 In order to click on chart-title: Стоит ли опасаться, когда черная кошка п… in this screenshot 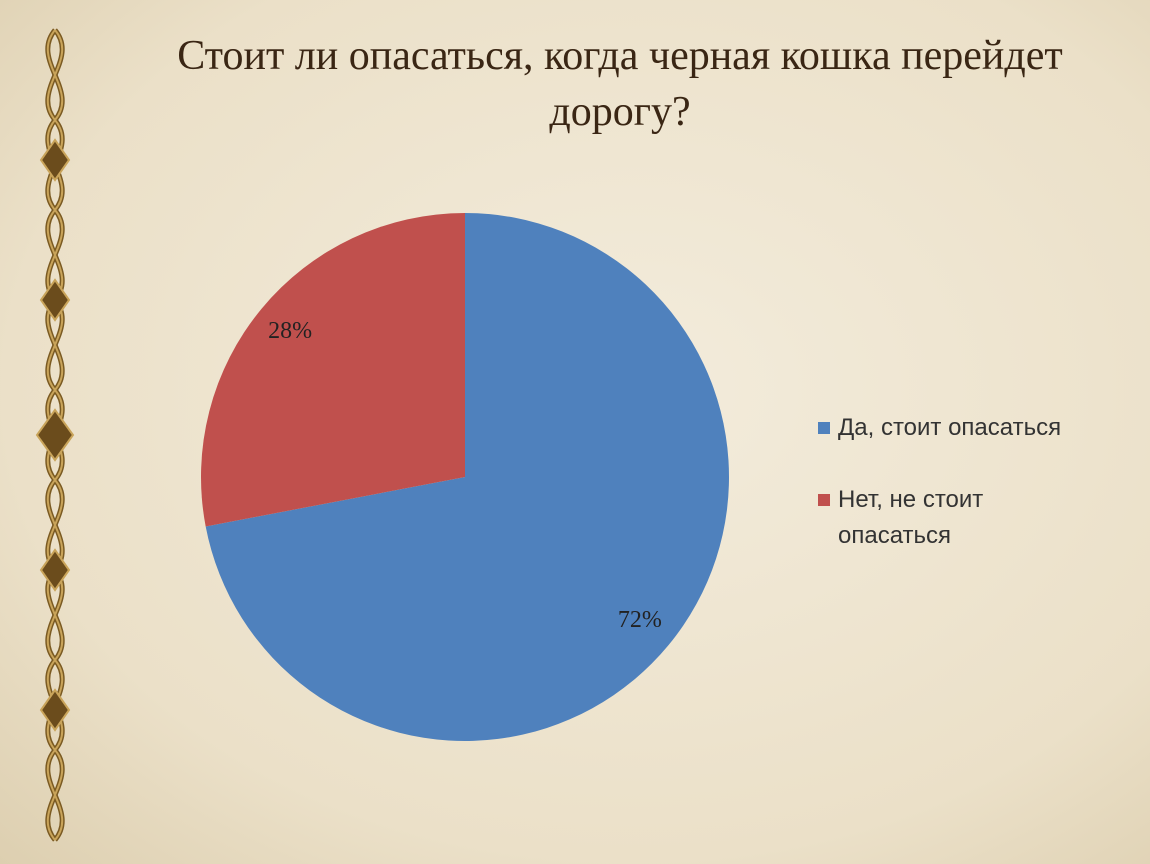, I will do `click(620, 84)`.